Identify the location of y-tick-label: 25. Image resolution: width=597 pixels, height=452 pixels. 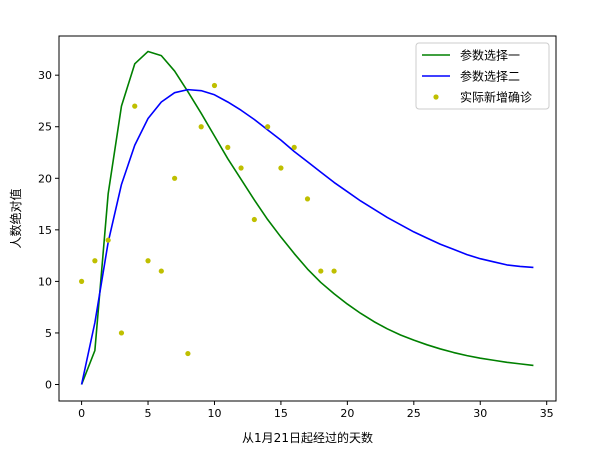
(45, 127).